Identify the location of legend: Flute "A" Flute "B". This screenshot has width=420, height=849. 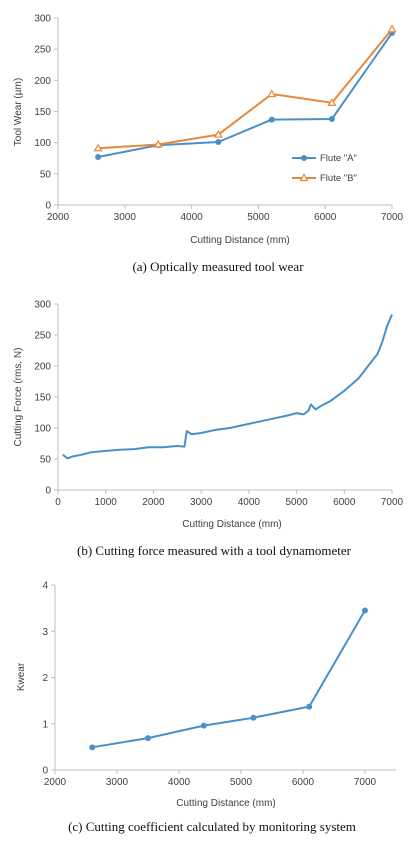
(324, 168).